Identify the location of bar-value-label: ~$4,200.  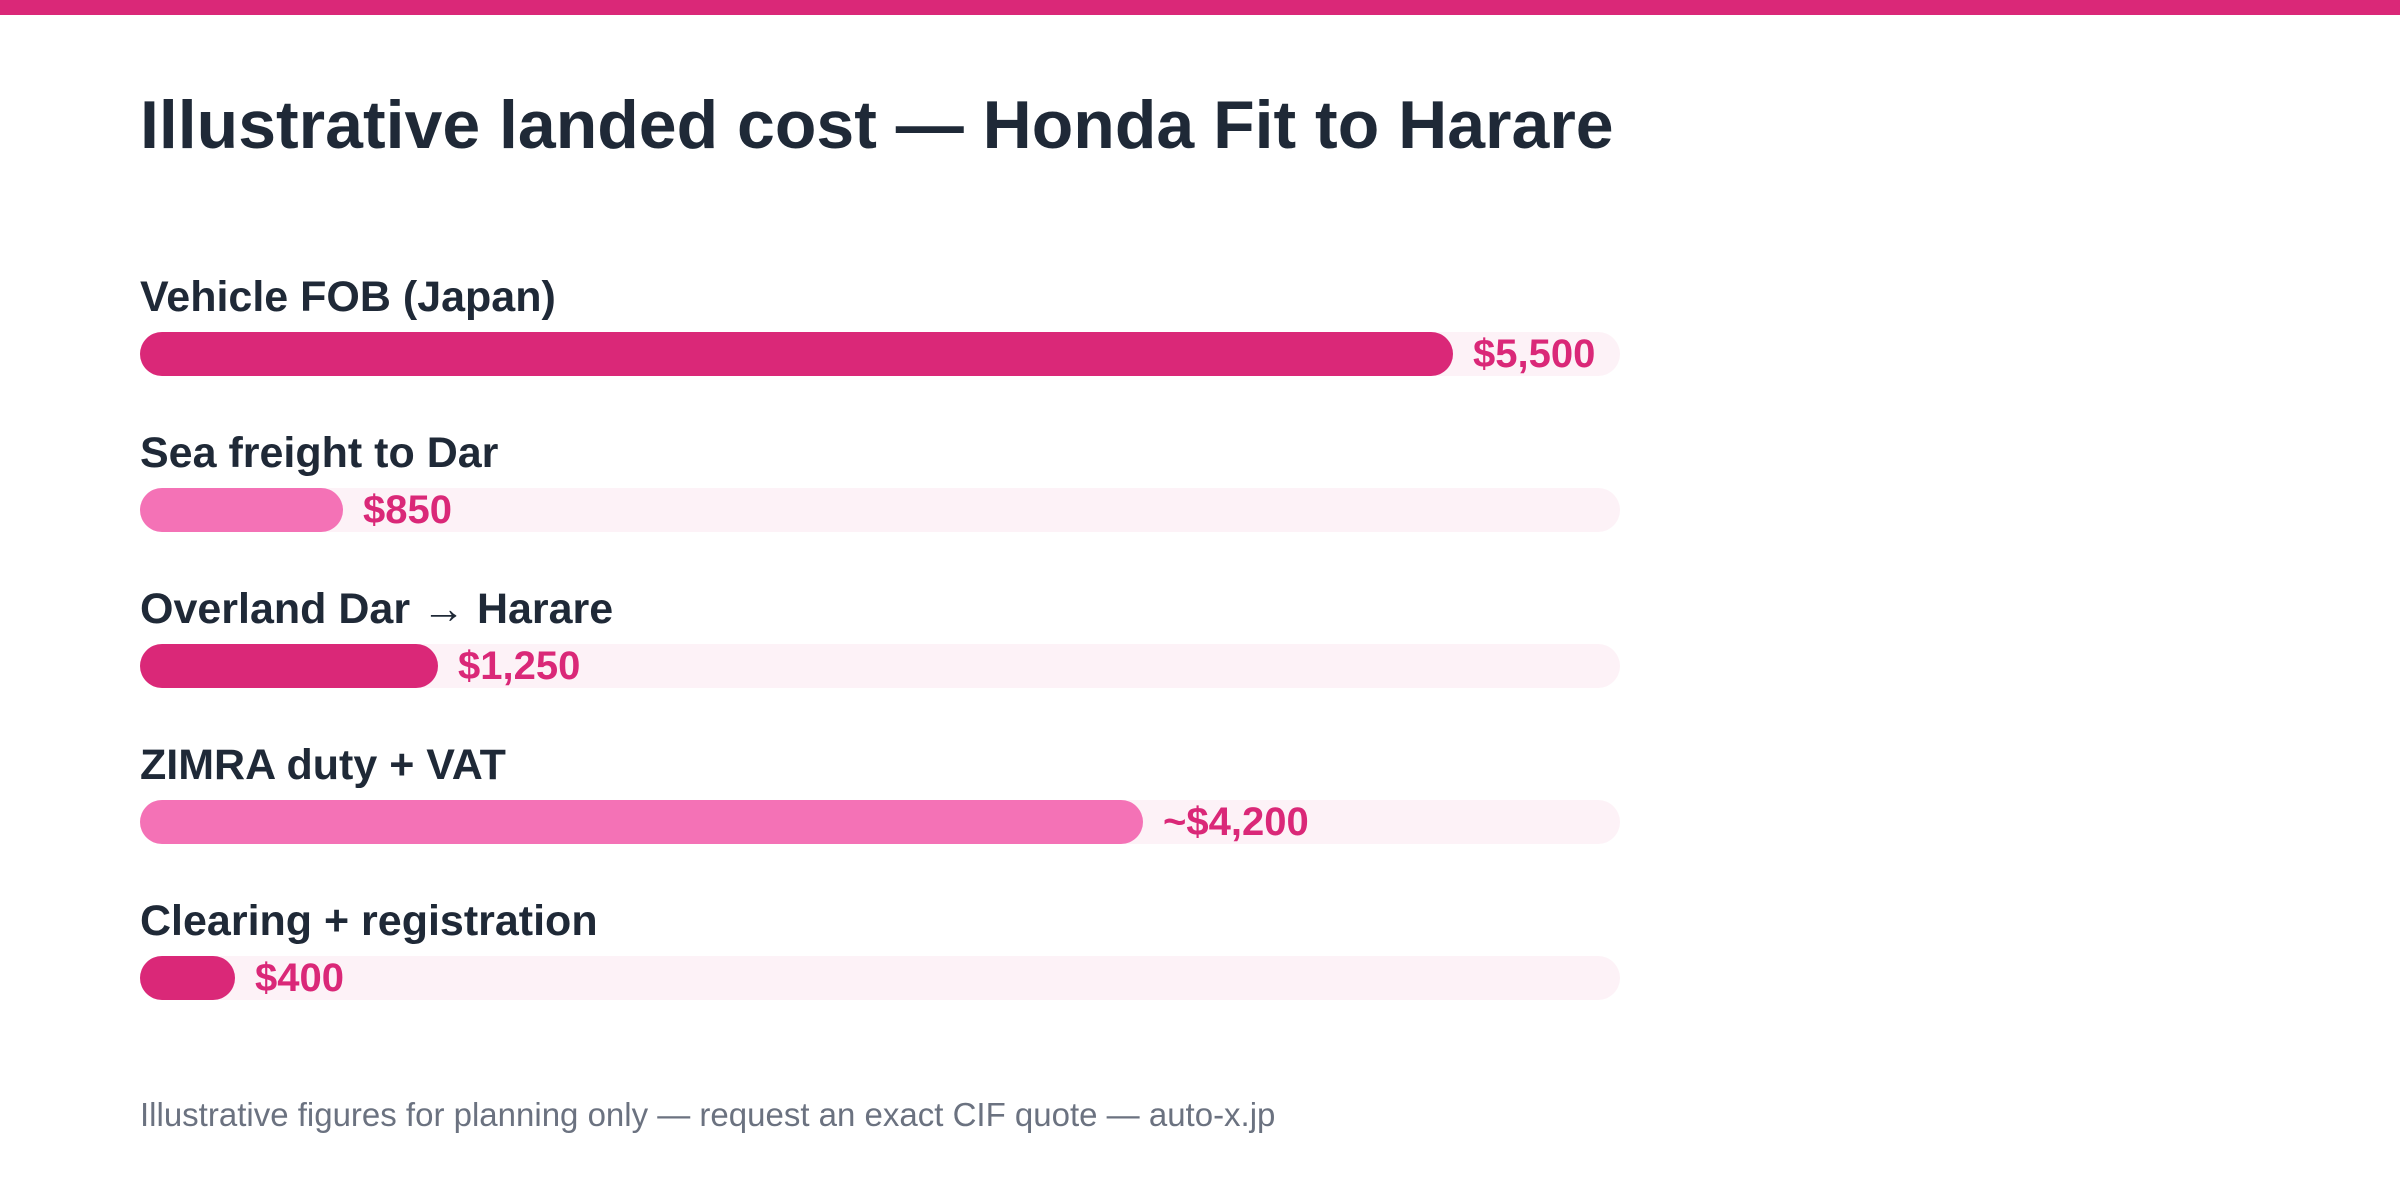
(1236, 822).